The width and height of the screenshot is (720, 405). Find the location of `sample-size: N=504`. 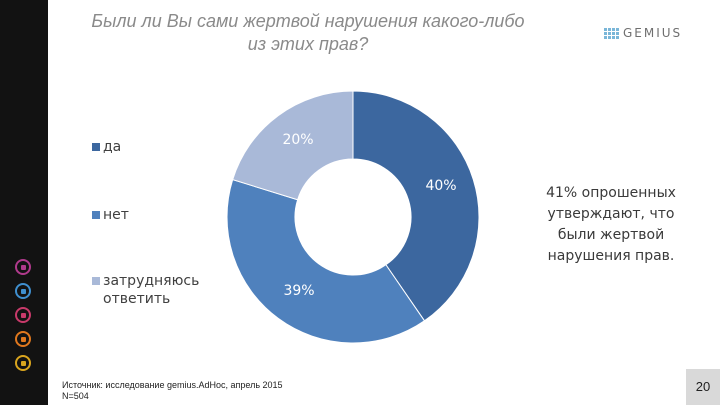

sample-size: N=504 is located at coordinates (75, 396).